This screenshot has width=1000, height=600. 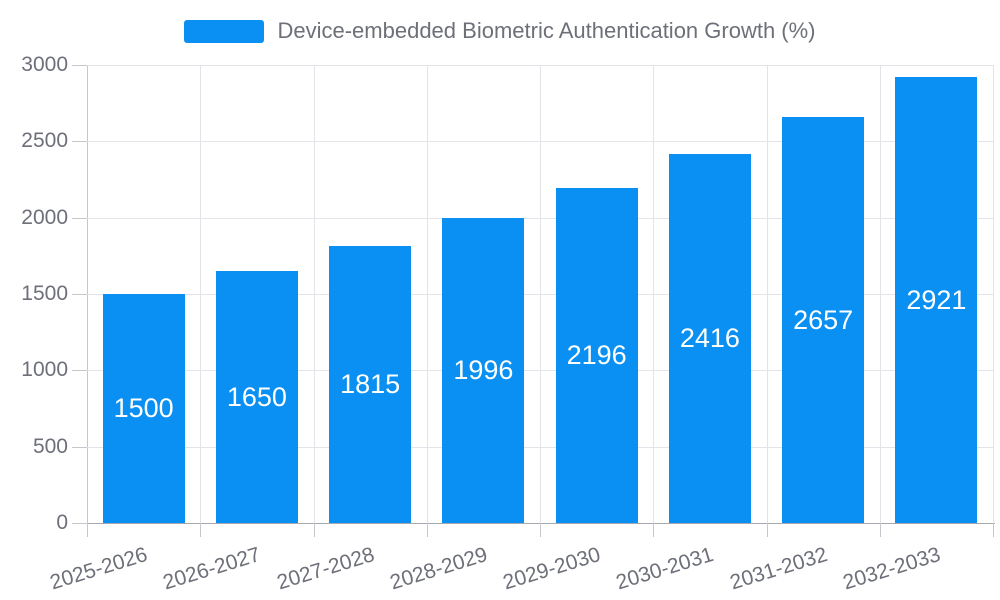 I want to click on bar-value-label: 1815, so click(x=370, y=383).